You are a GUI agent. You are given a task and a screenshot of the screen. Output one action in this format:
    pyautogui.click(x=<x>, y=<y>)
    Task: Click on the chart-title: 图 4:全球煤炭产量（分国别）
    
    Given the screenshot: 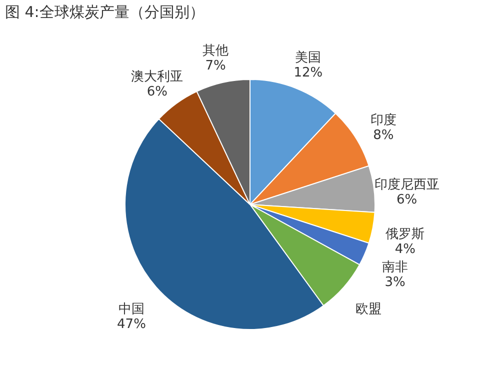 What is the action you would take?
    pyautogui.click(x=104, y=12)
    